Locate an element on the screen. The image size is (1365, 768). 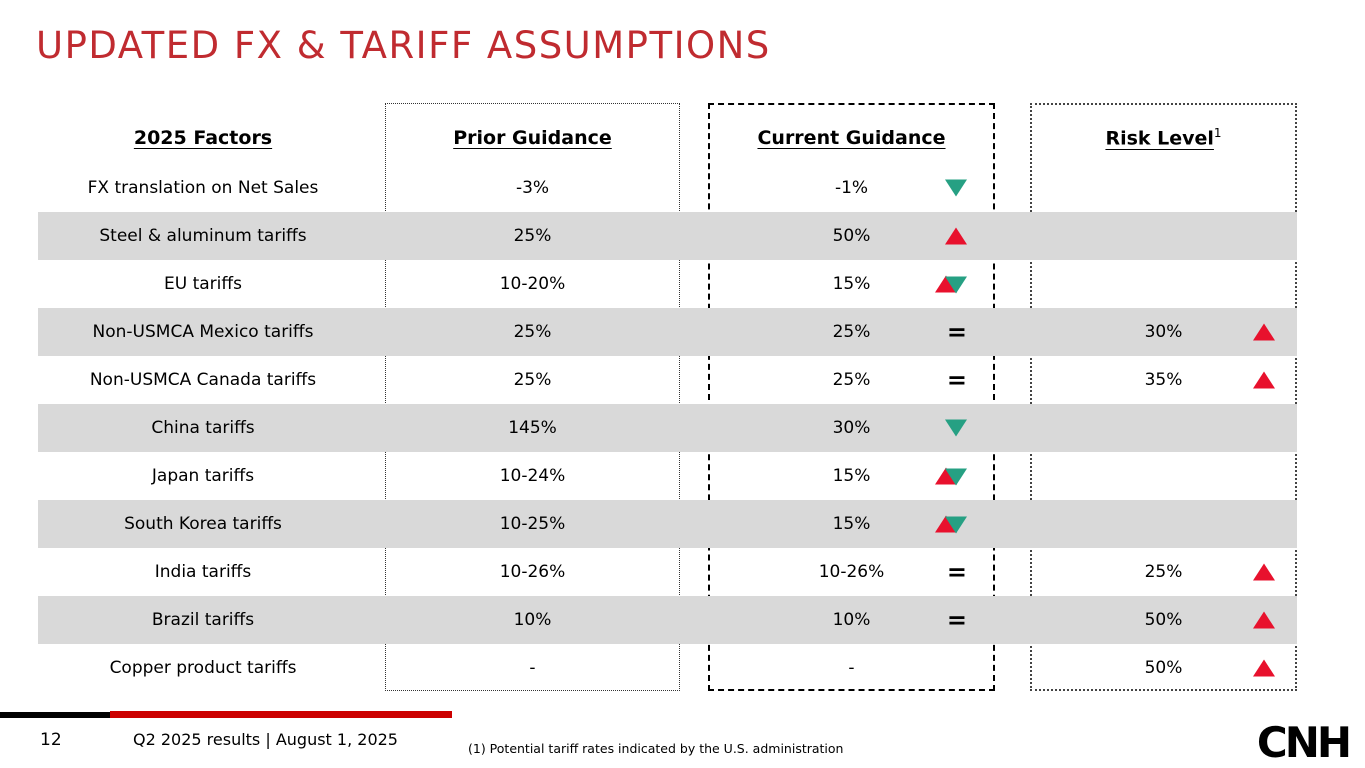
risk-value: 25% is located at coordinates (1163, 572).